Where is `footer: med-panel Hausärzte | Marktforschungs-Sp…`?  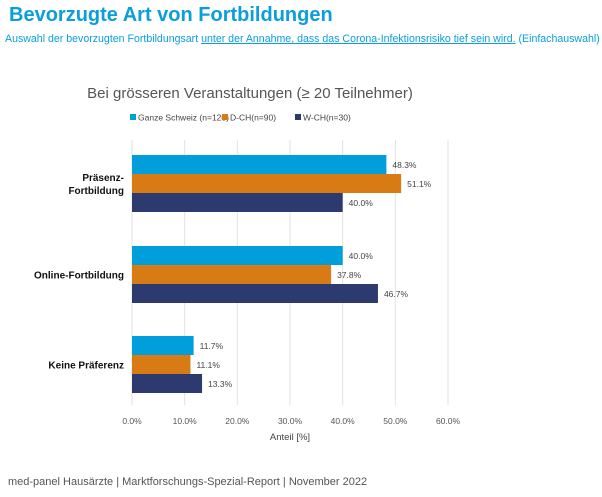 footer: med-panel Hausärzte | Marktforschungs-Sp… is located at coordinates (188, 482).